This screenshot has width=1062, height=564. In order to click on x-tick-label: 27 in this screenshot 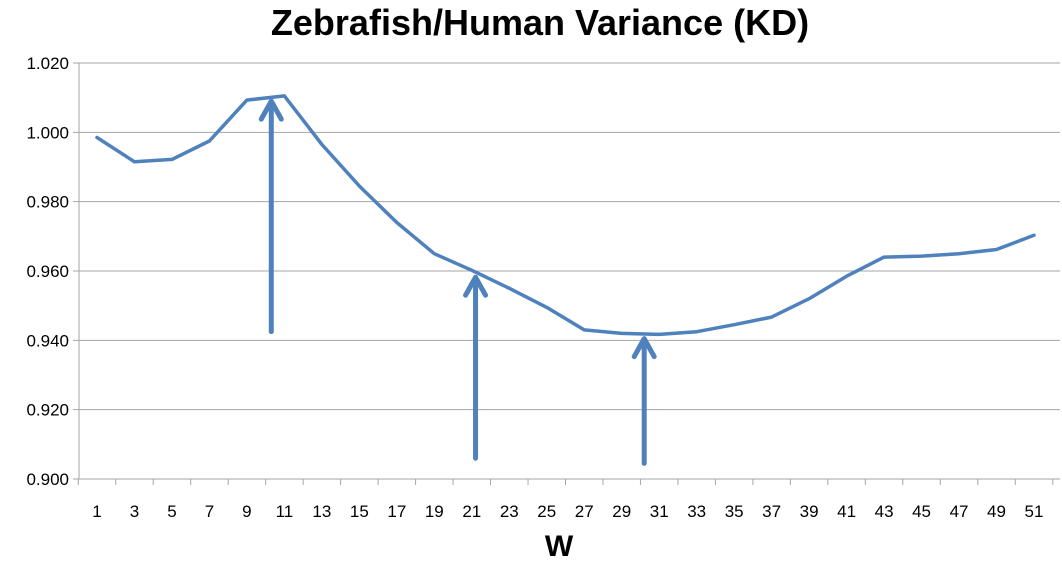, I will do `click(584, 511)`.